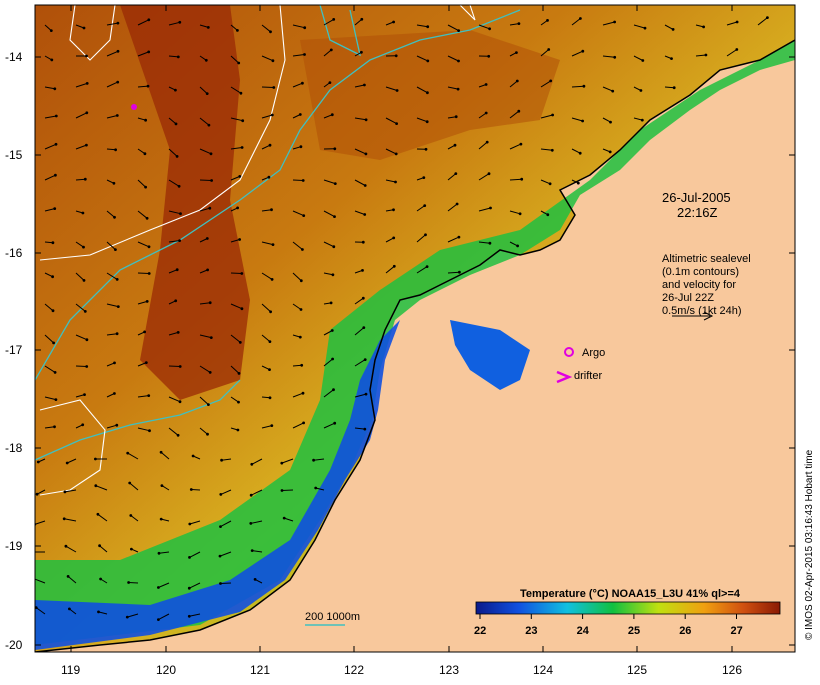 The height and width of the screenshot is (685, 820). I want to click on latitude-label: -20, so click(14, 645).